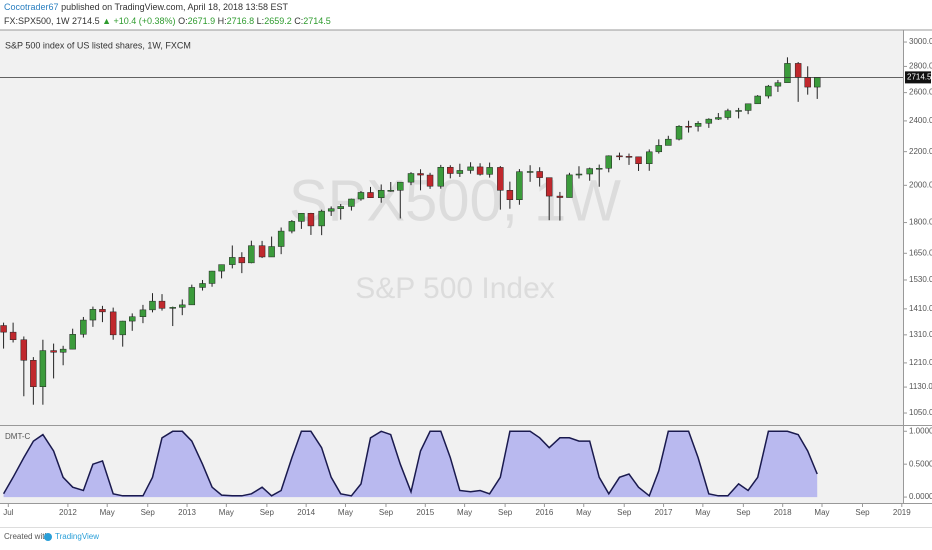  I want to click on indicator-area, so click(410, 464).